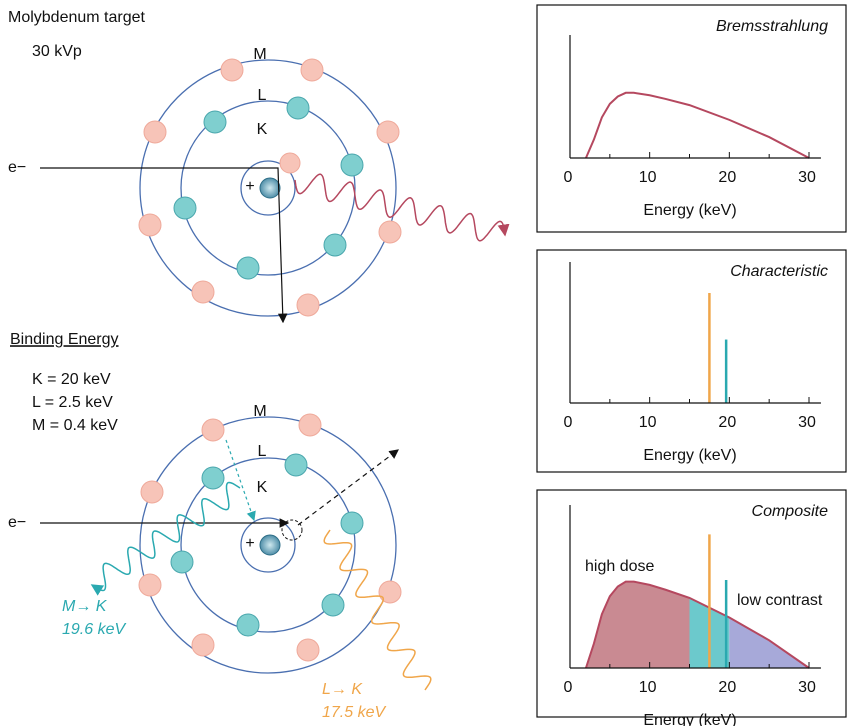 The height and width of the screenshot is (726, 849). What do you see at coordinates (342, 689) in the screenshot?
I see `label: L→ K` at bounding box center [342, 689].